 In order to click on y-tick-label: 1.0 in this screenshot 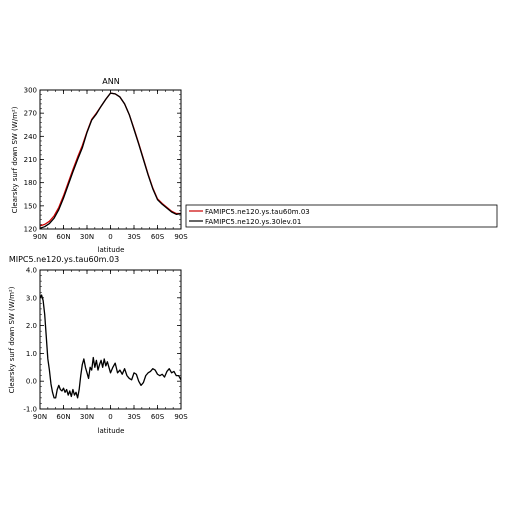, I will do `click(31, 354)`.